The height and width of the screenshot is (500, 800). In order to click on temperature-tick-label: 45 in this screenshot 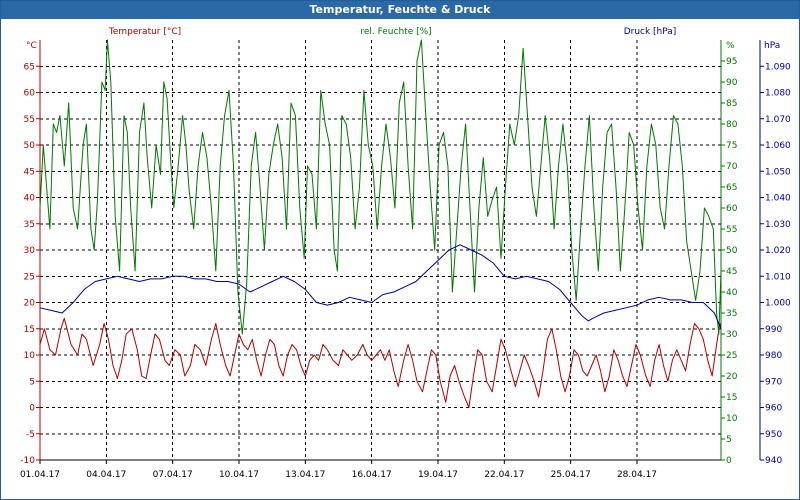, I will do `click(29, 172)`.